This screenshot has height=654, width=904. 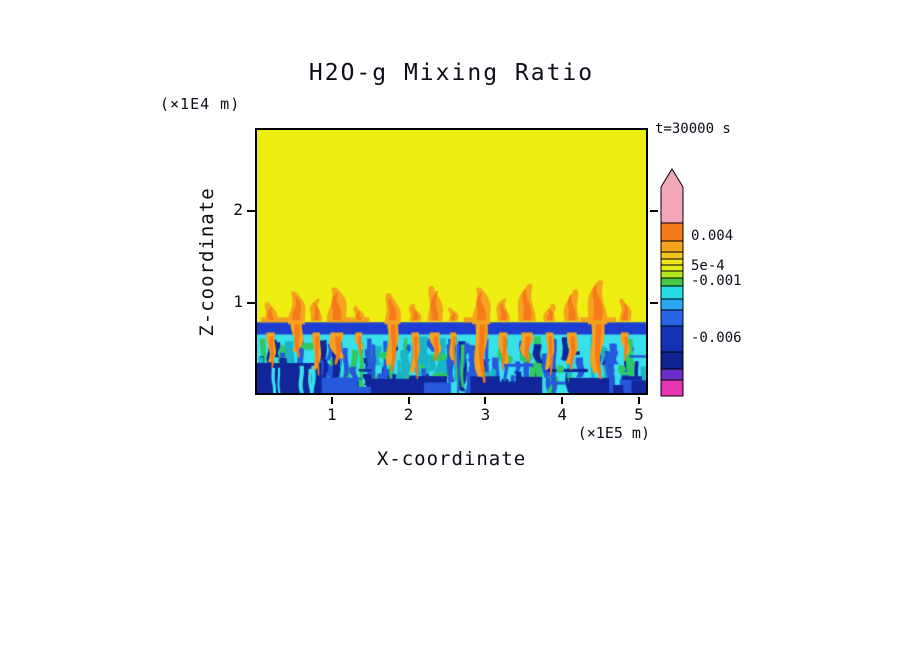 I want to click on colorbar-label: -0.001, so click(x=716, y=280).